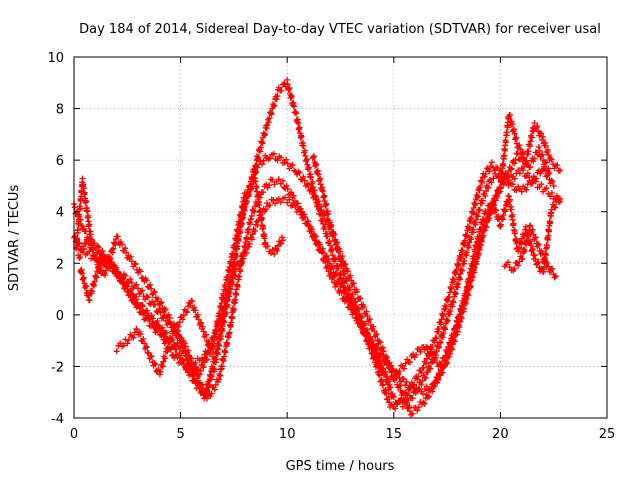 This screenshot has height=480, width=640. Describe the element at coordinates (55, 58) in the screenshot. I see `y-tick-label: 10` at that location.